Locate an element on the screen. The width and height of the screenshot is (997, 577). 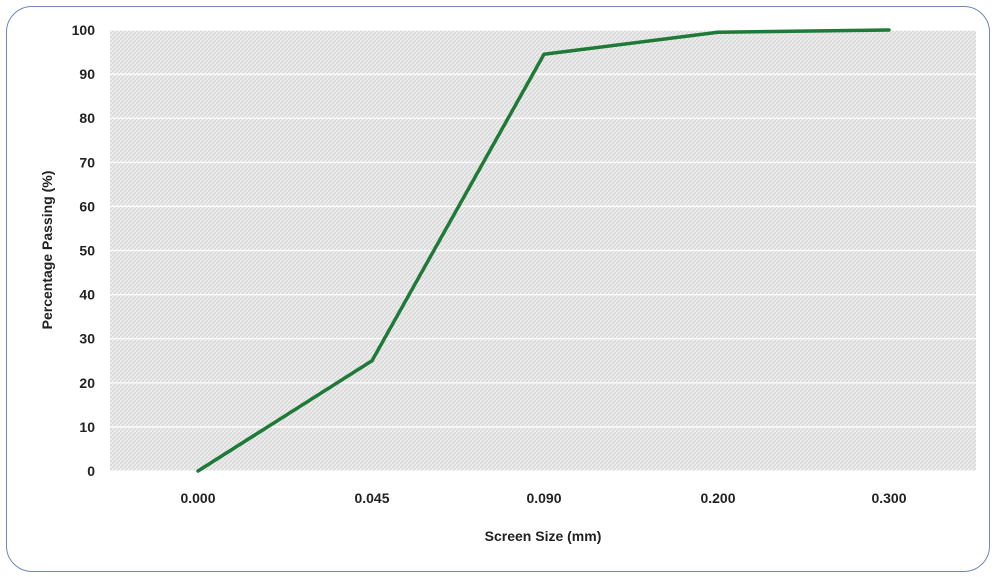
x-tick-label: 0.300 is located at coordinates (888, 498).